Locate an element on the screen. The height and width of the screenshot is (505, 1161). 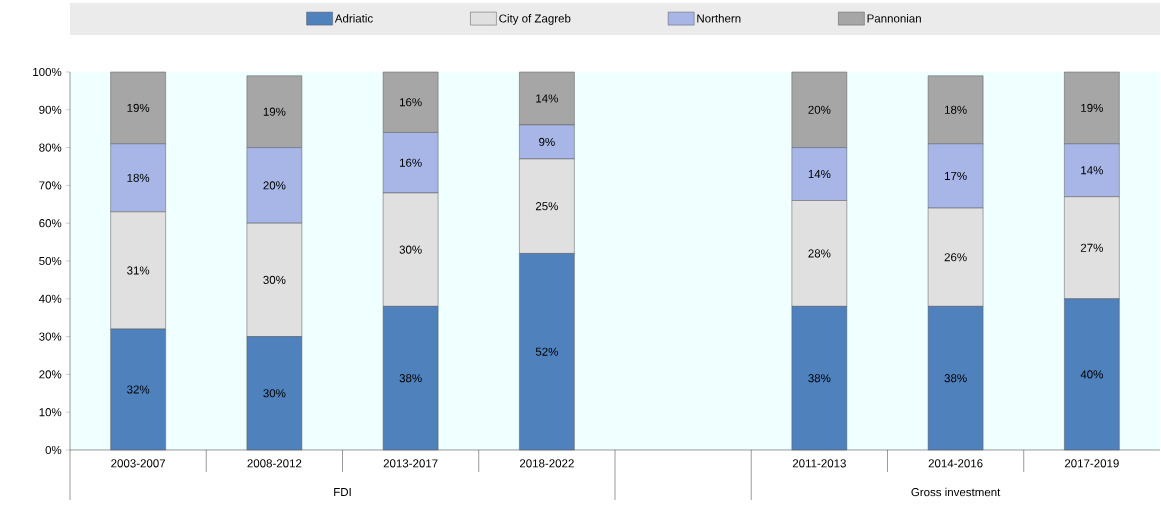
legend-label: Adriatic is located at coordinates (353, 18).